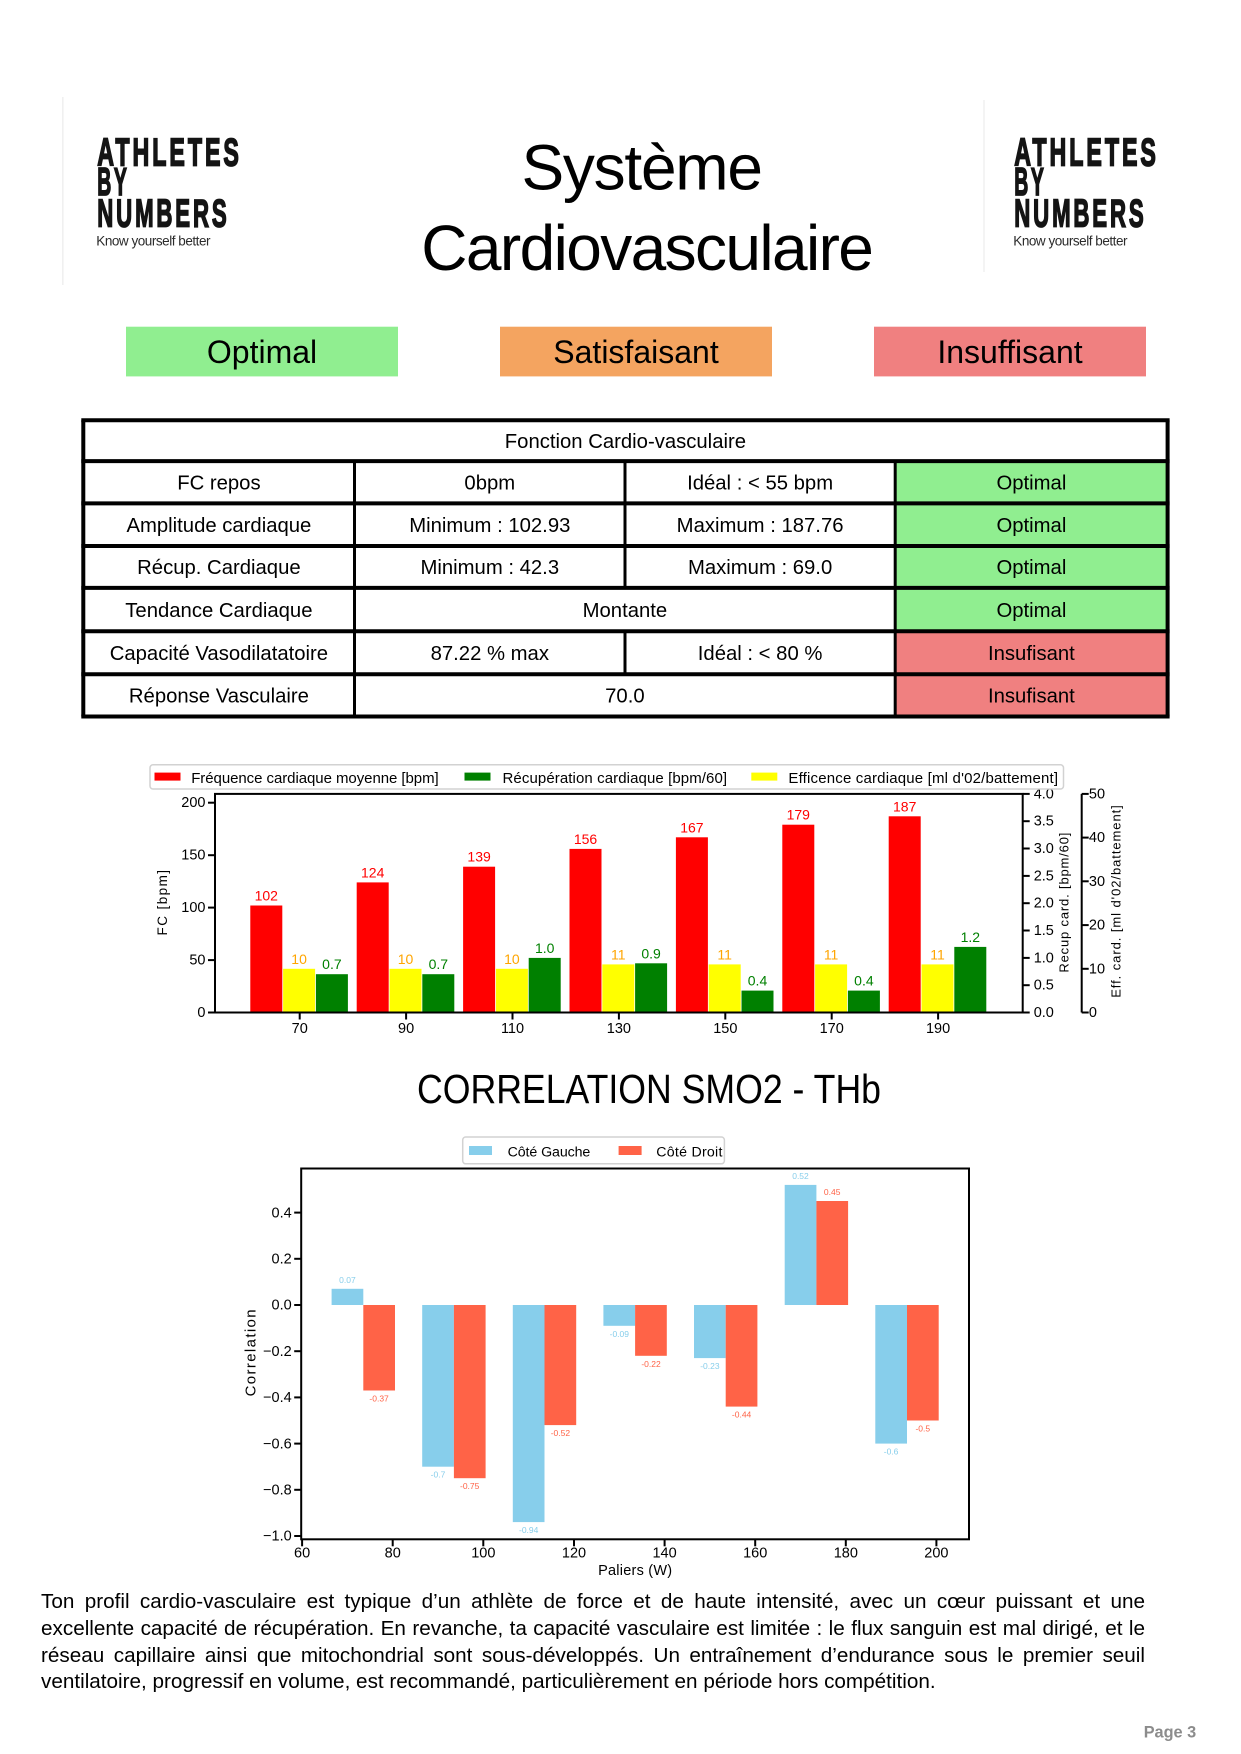 The height and width of the screenshot is (1754, 1241). Describe the element at coordinates (219, 654) in the screenshot. I see `svg-text: Capacité Vasodilatatoire` at that location.